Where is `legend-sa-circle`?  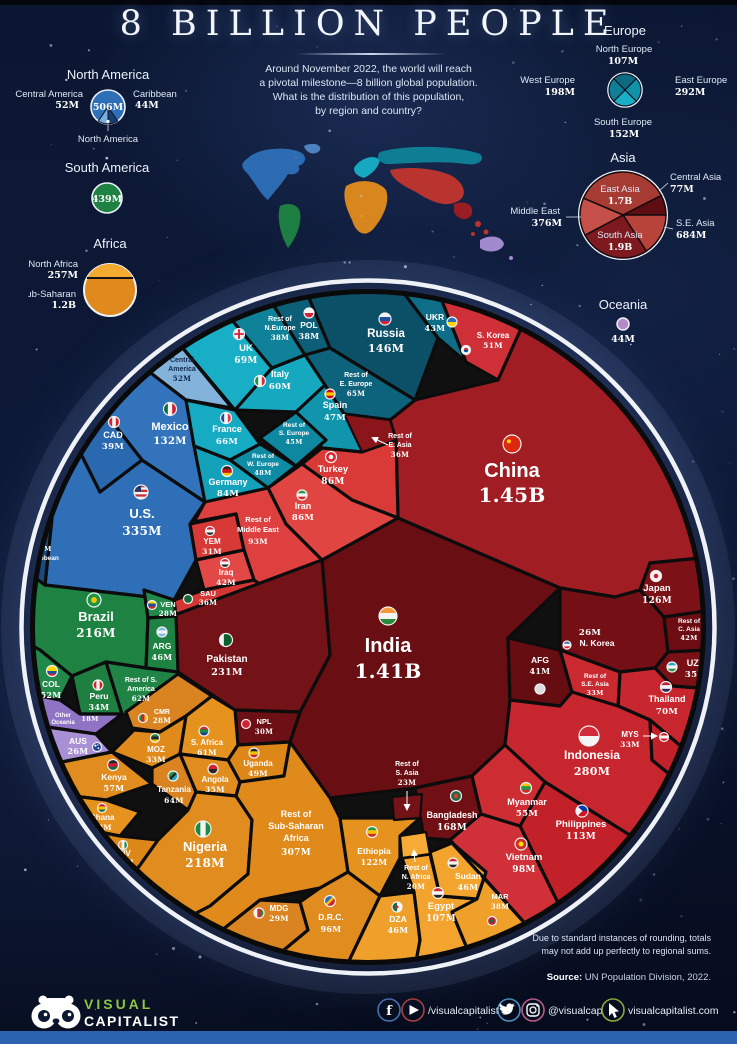 legend-sa-circle is located at coordinates (107, 198).